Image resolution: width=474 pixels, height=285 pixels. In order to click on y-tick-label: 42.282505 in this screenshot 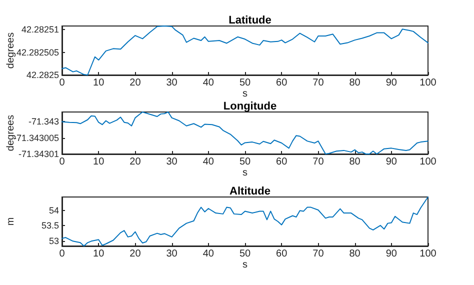, I will do `click(37, 52)`.